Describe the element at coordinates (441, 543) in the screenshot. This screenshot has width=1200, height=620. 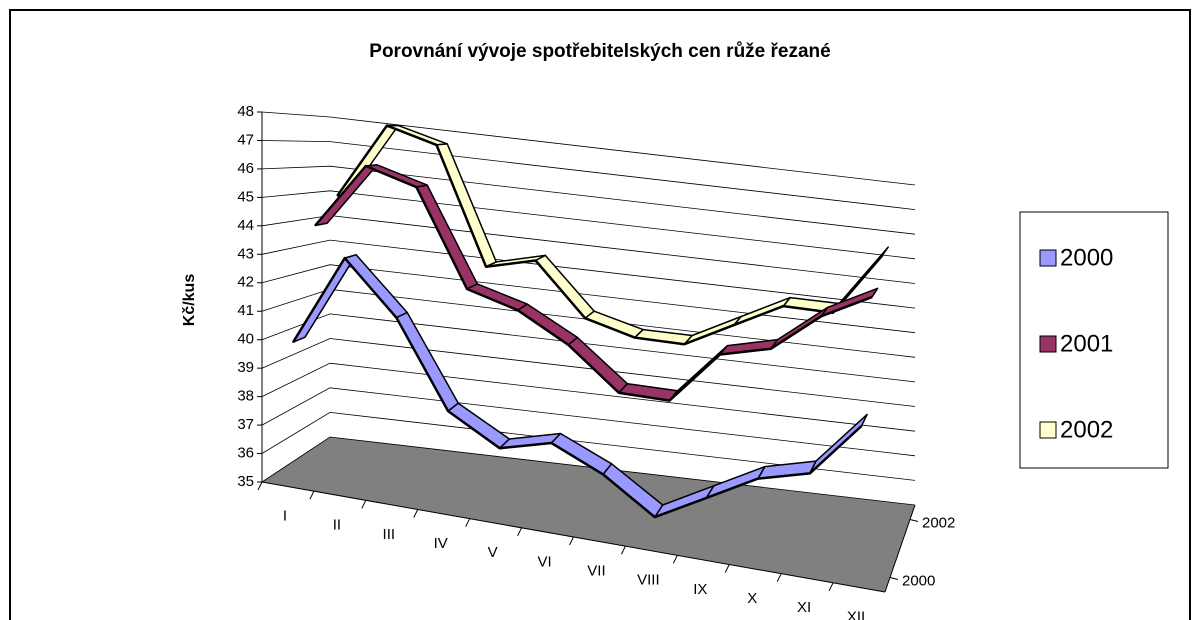
I see `x-tick-label: IV` at that location.